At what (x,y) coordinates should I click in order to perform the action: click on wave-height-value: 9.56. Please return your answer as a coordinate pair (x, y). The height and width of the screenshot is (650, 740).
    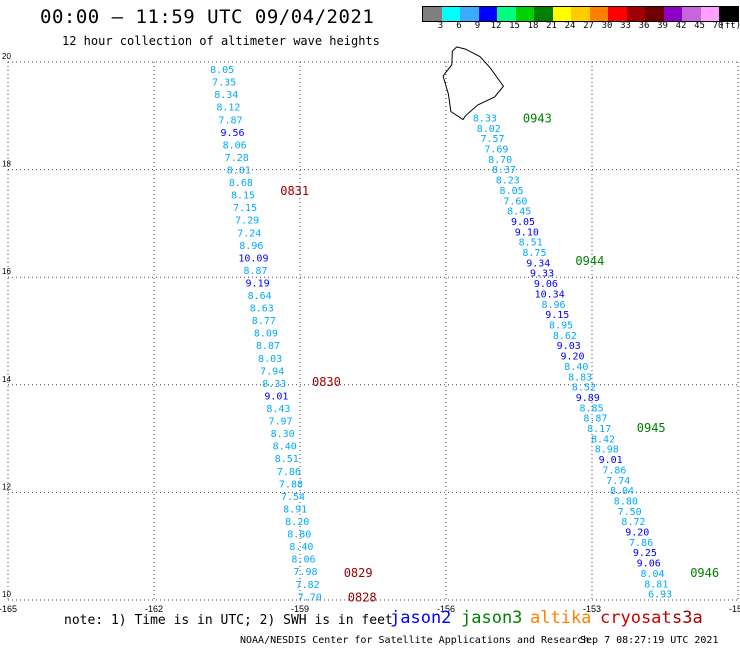
    Looking at the image, I should click on (233, 133).